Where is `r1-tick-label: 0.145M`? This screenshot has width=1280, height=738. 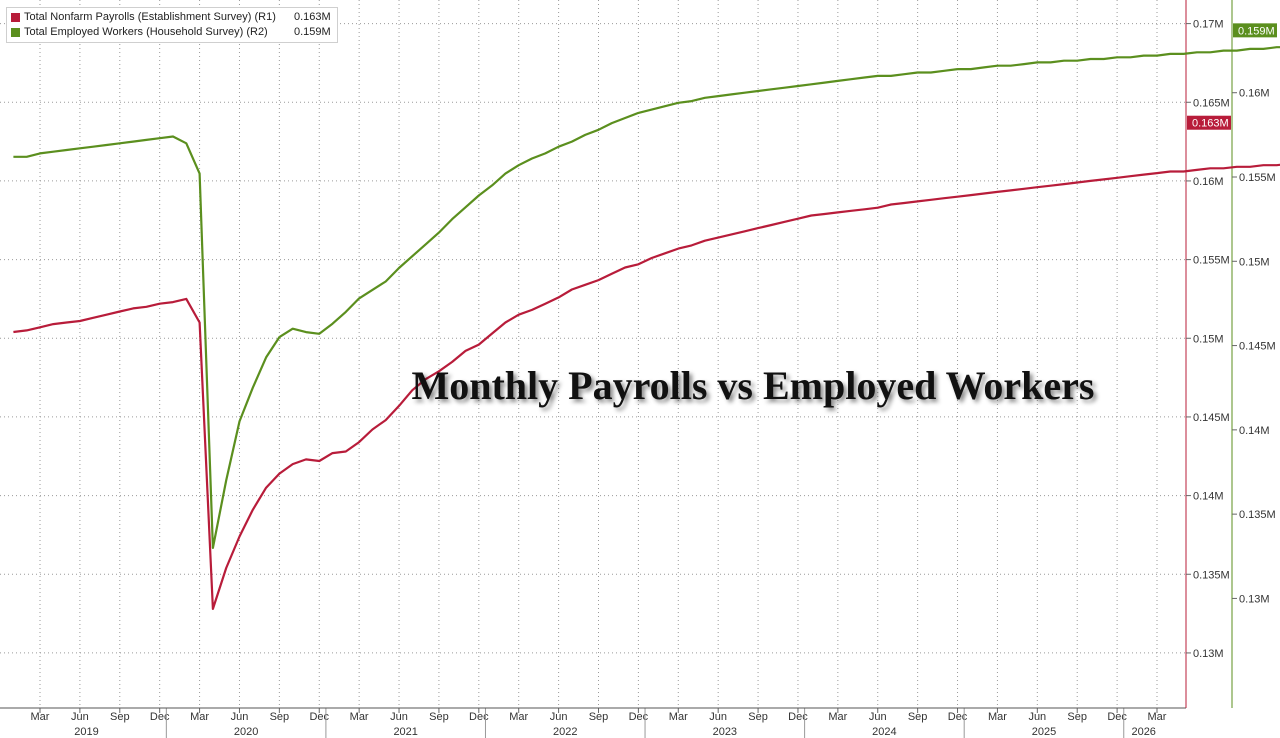 r1-tick-label: 0.145M is located at coordinates (1211, 418).